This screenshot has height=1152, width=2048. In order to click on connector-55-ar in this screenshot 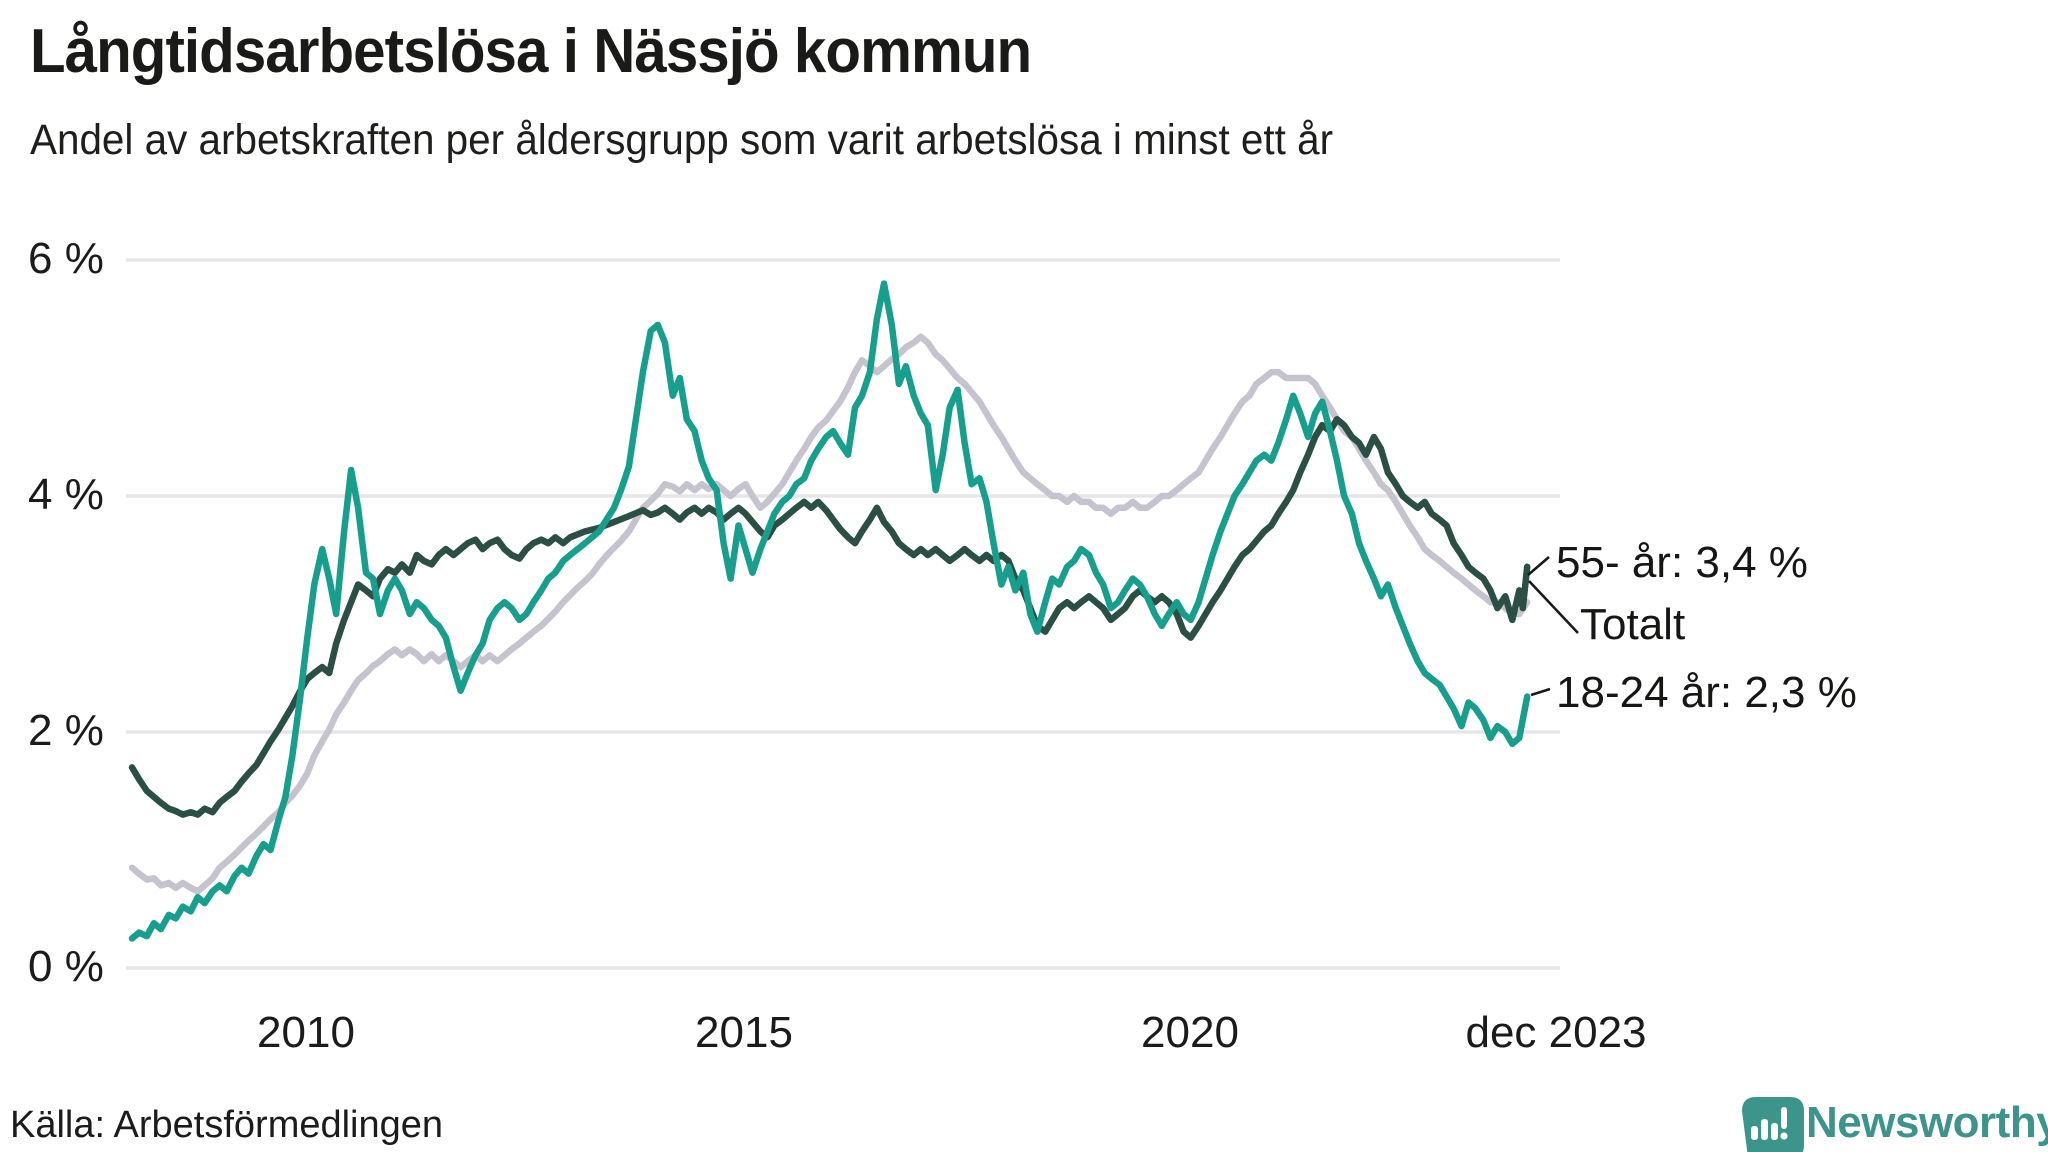, I will do `click(1538, 566)`.